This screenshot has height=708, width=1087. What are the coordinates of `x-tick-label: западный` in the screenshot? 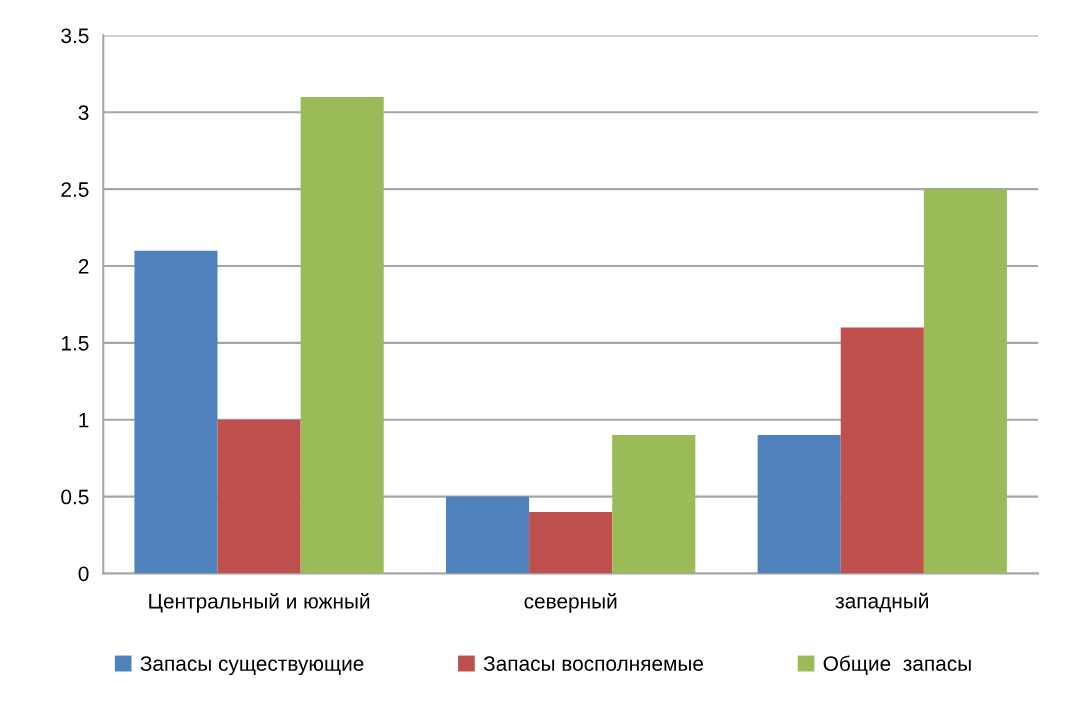 It's located at (881, 602).